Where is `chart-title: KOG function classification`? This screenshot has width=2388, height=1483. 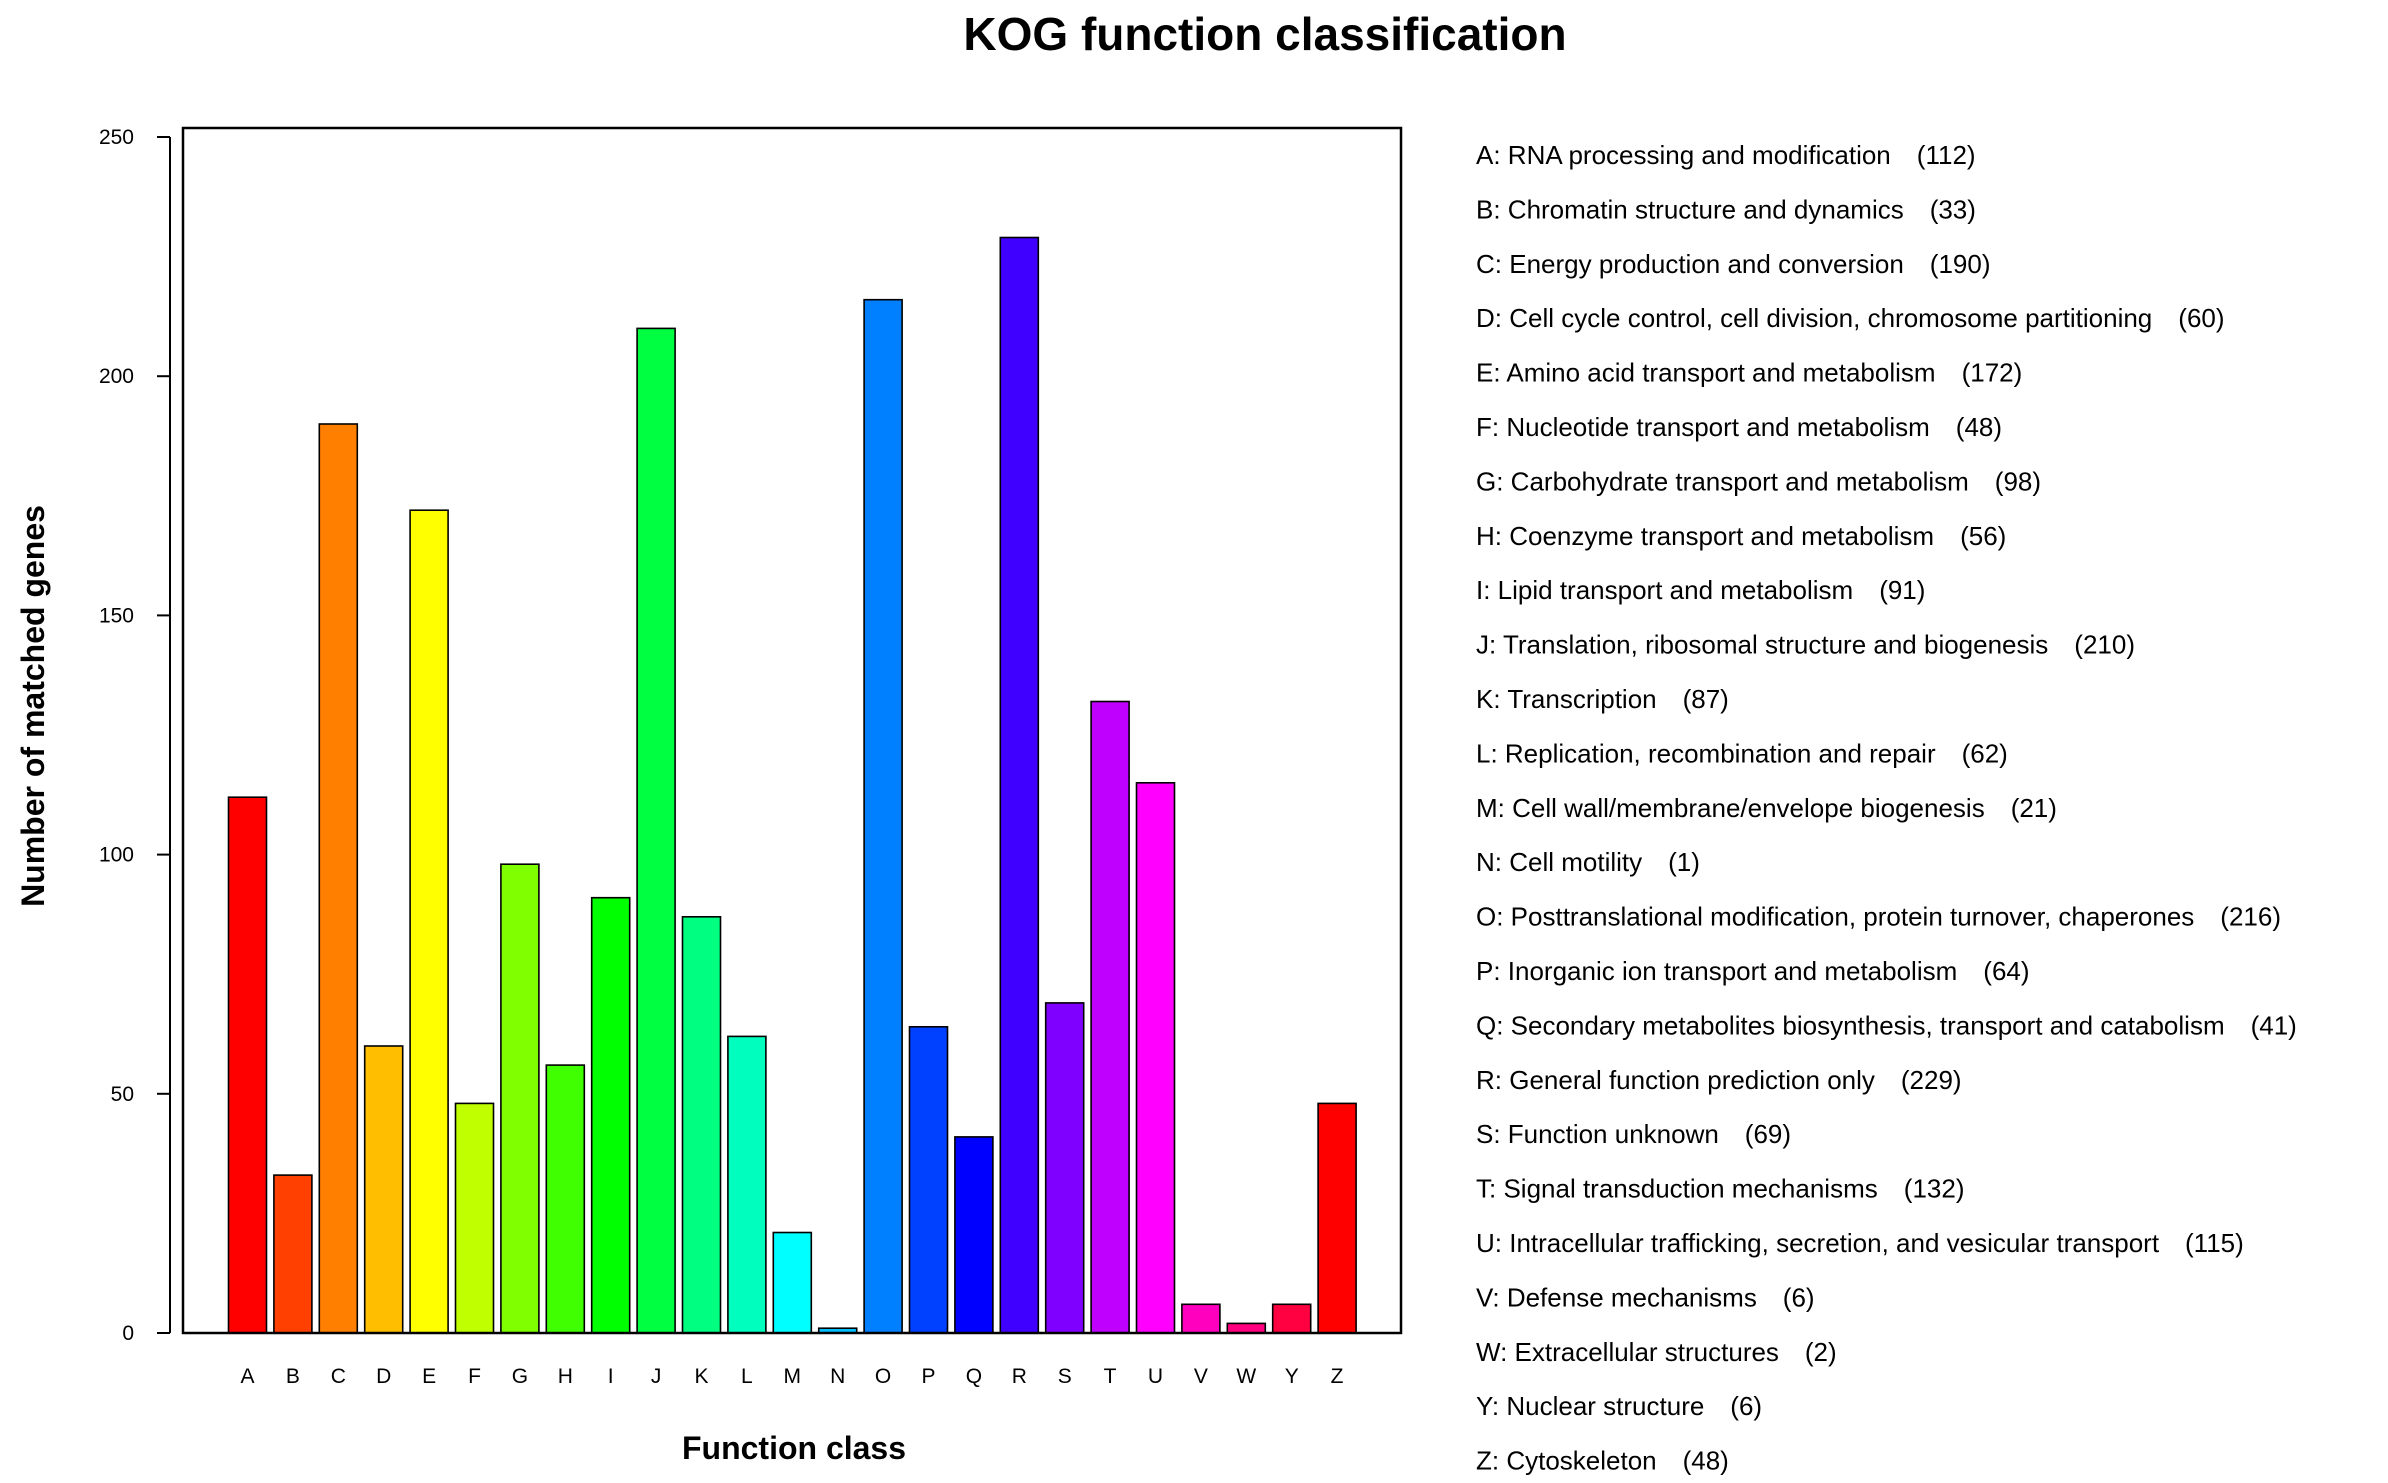 chart-title: KOG function classification is located at coordinates (1264, 34).